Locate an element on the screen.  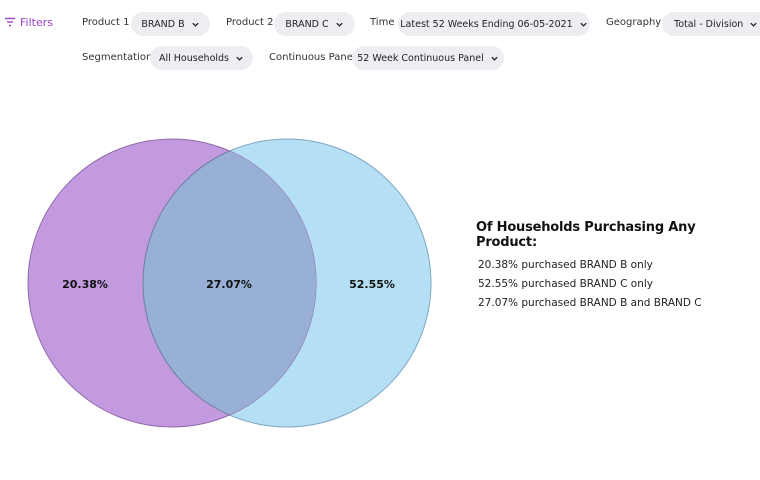
geography-dropdown: Total - Division is located at coordinates (711, 24).